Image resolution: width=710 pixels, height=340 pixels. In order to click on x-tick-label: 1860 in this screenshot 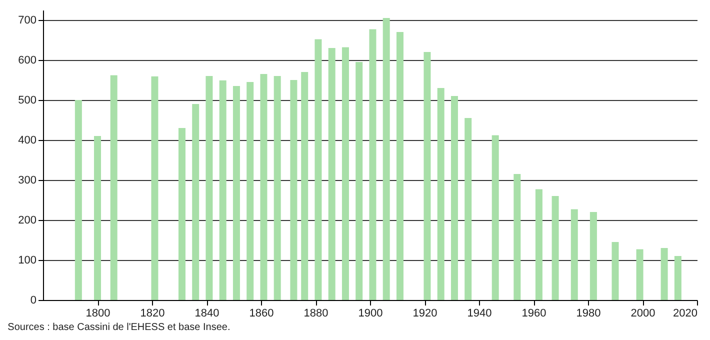, I will do `click(261, 314)`.